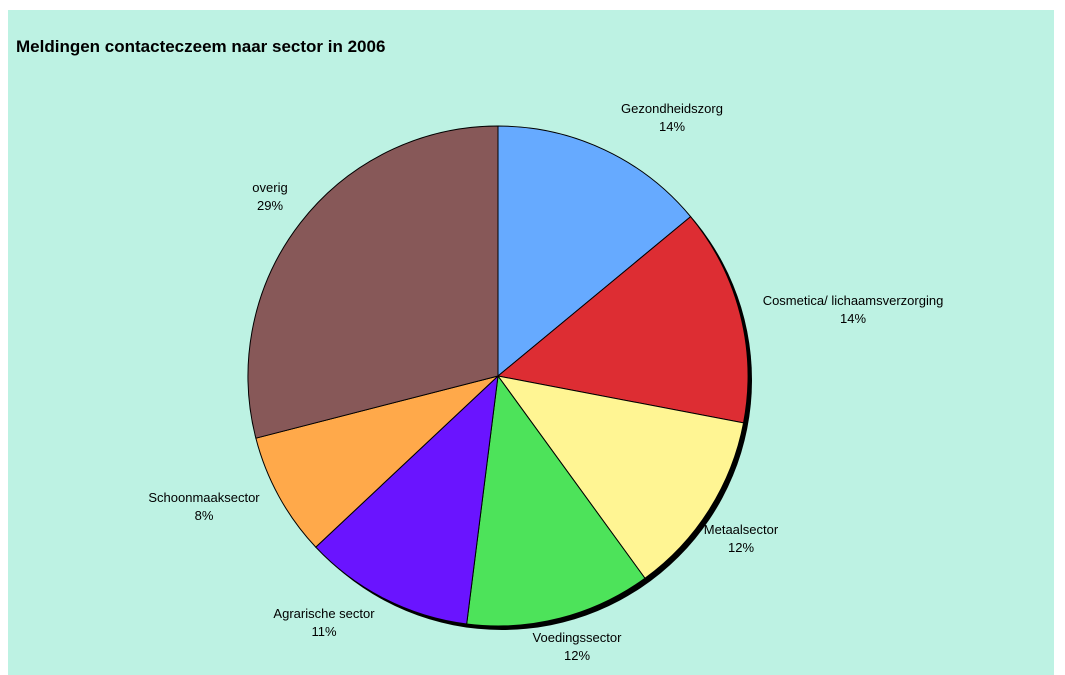 The height and width of the screenshot is (675, 1065). Describe the element at coordinates (578, 637) in the screenshot. I see `slice-label: Voedingssector` at that location.